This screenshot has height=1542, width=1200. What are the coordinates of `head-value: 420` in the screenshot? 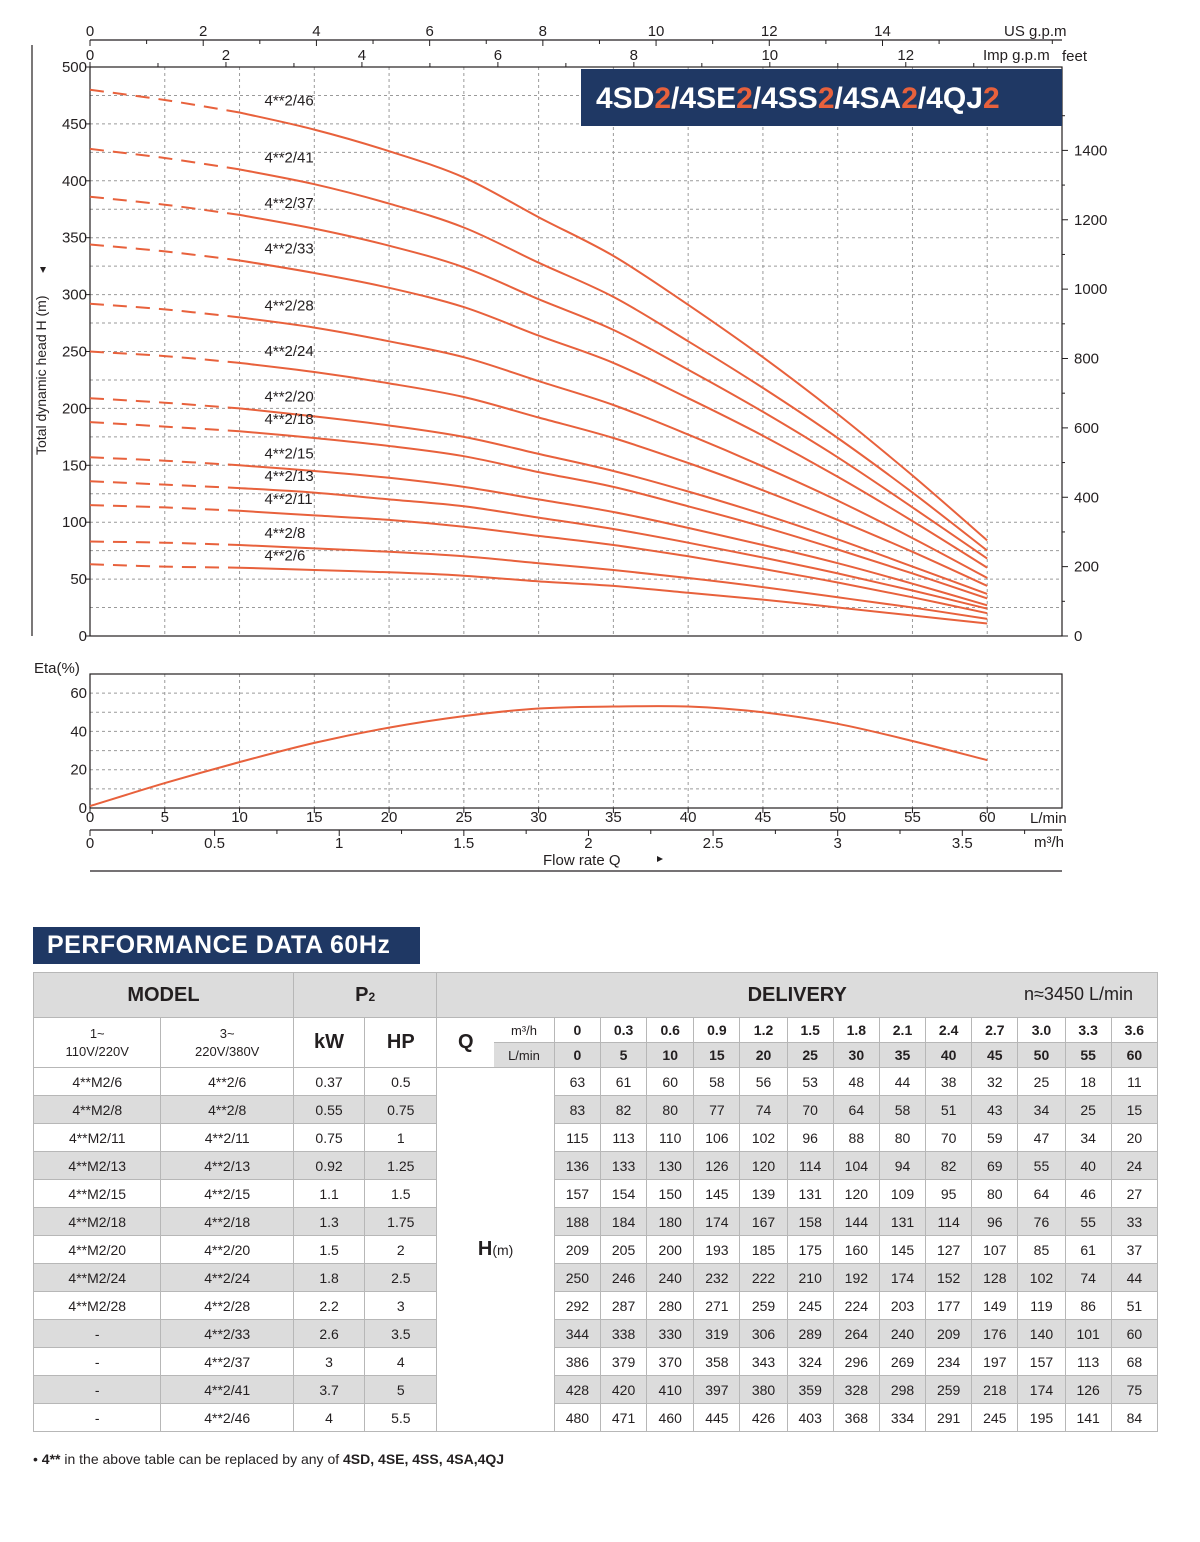 It's located at (623, 1389).